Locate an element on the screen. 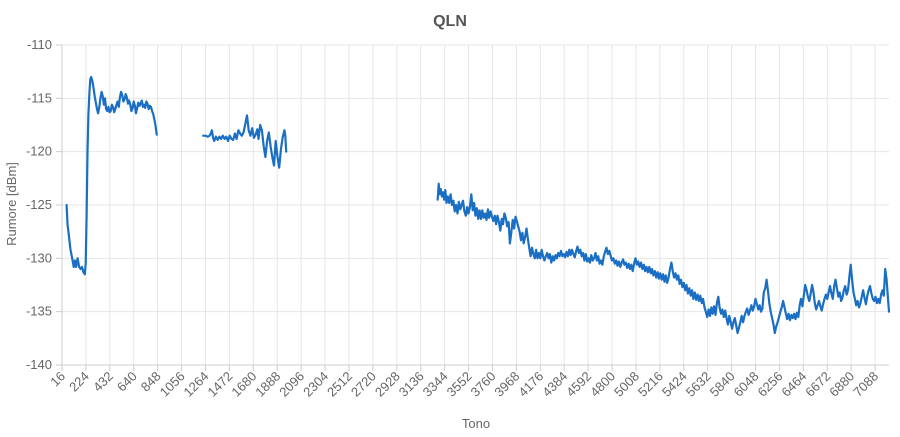 This screenshot has height=437, width=900. x-tick-label: 2304 is located at coordinates (315, 384).